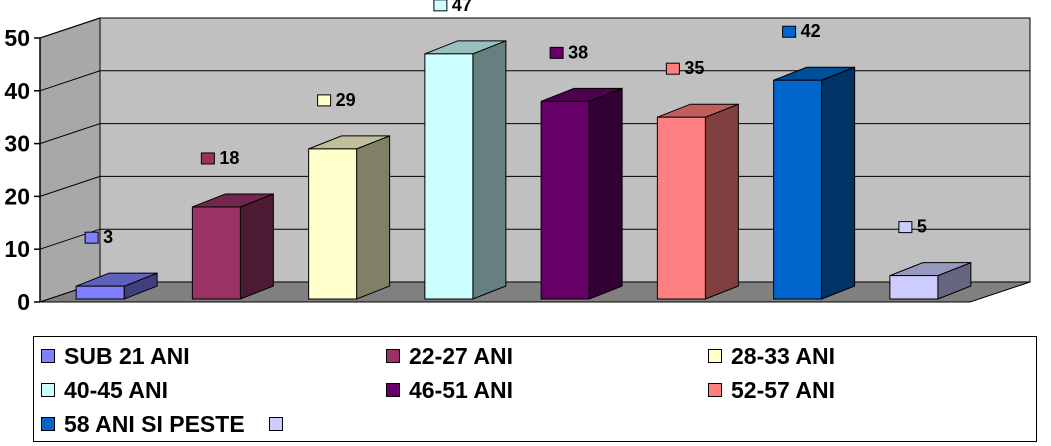 Image resolution: width=1051 pixels, height=446 pixels. I want to click on y-tick-label: 20, so click(17, 196).